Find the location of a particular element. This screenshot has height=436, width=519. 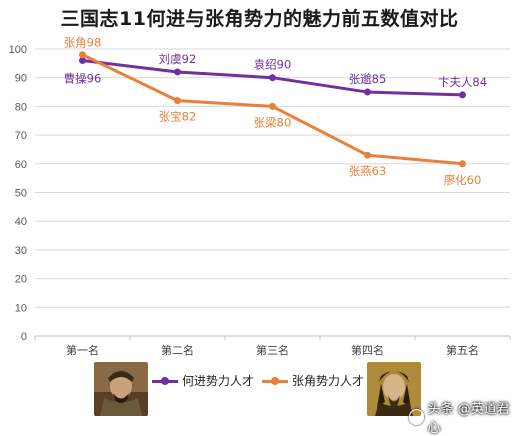

hejin-portrait is located at coordinates (121, 389).